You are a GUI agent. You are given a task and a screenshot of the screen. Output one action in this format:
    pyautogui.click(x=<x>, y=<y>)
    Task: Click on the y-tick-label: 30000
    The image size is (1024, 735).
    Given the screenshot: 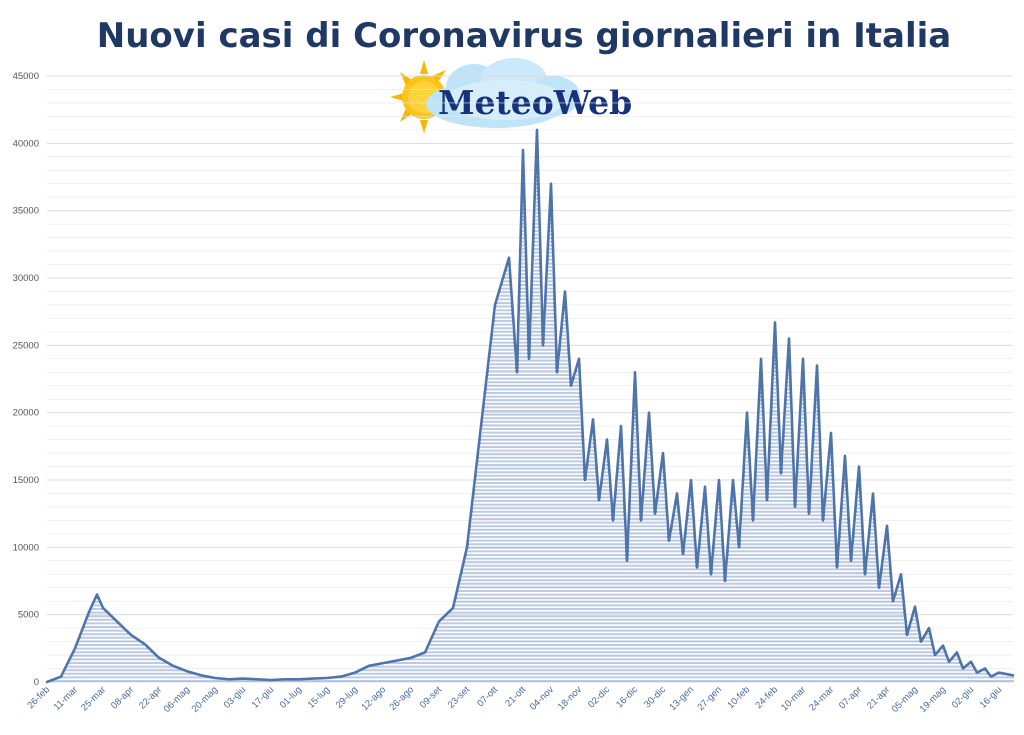 What is the action you would take?
    pyautogui.click(x=26, y=278)
    